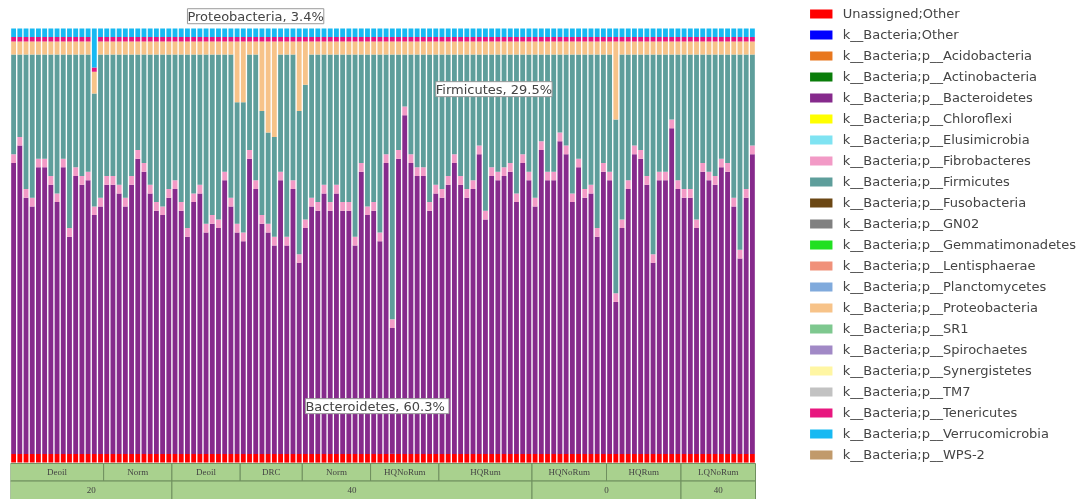 Image resolution: width=1076 pixels, height=499 pixels. What do you see at coordinates (718, 471) in the screenshot?
I see `text: LQNoRum` at bounding box center [718, 471].